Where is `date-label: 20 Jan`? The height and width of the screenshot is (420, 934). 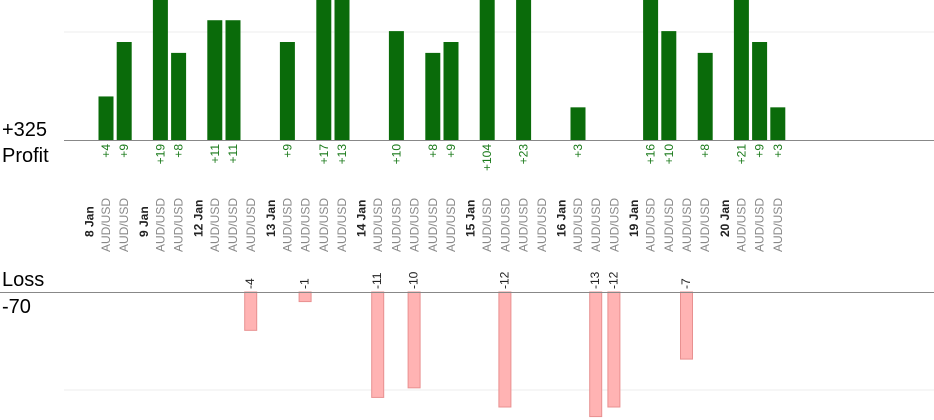 date-label: 20 Jan is located at coordinates (725, 218).